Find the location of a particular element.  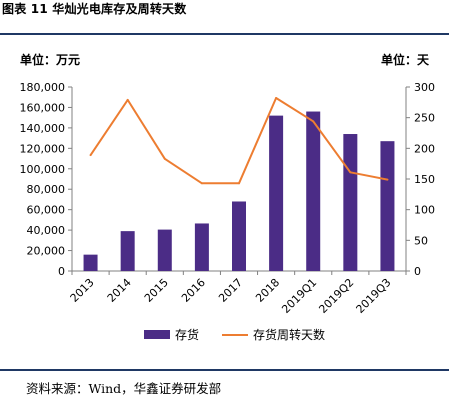

top-rule is located at coordinates (224, 34).